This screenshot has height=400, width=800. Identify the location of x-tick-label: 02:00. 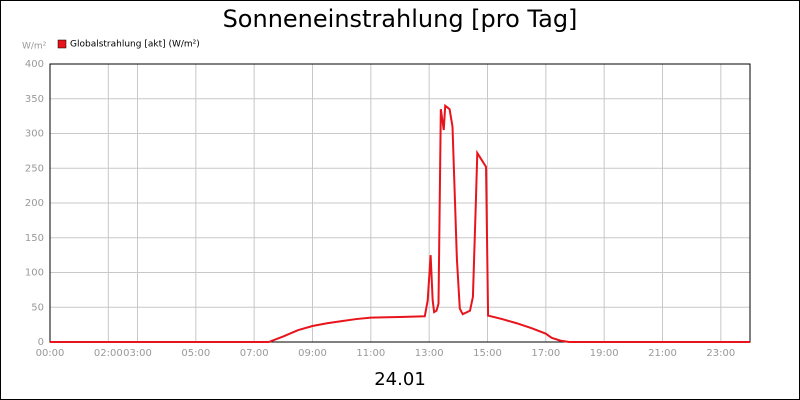
(108, 353).